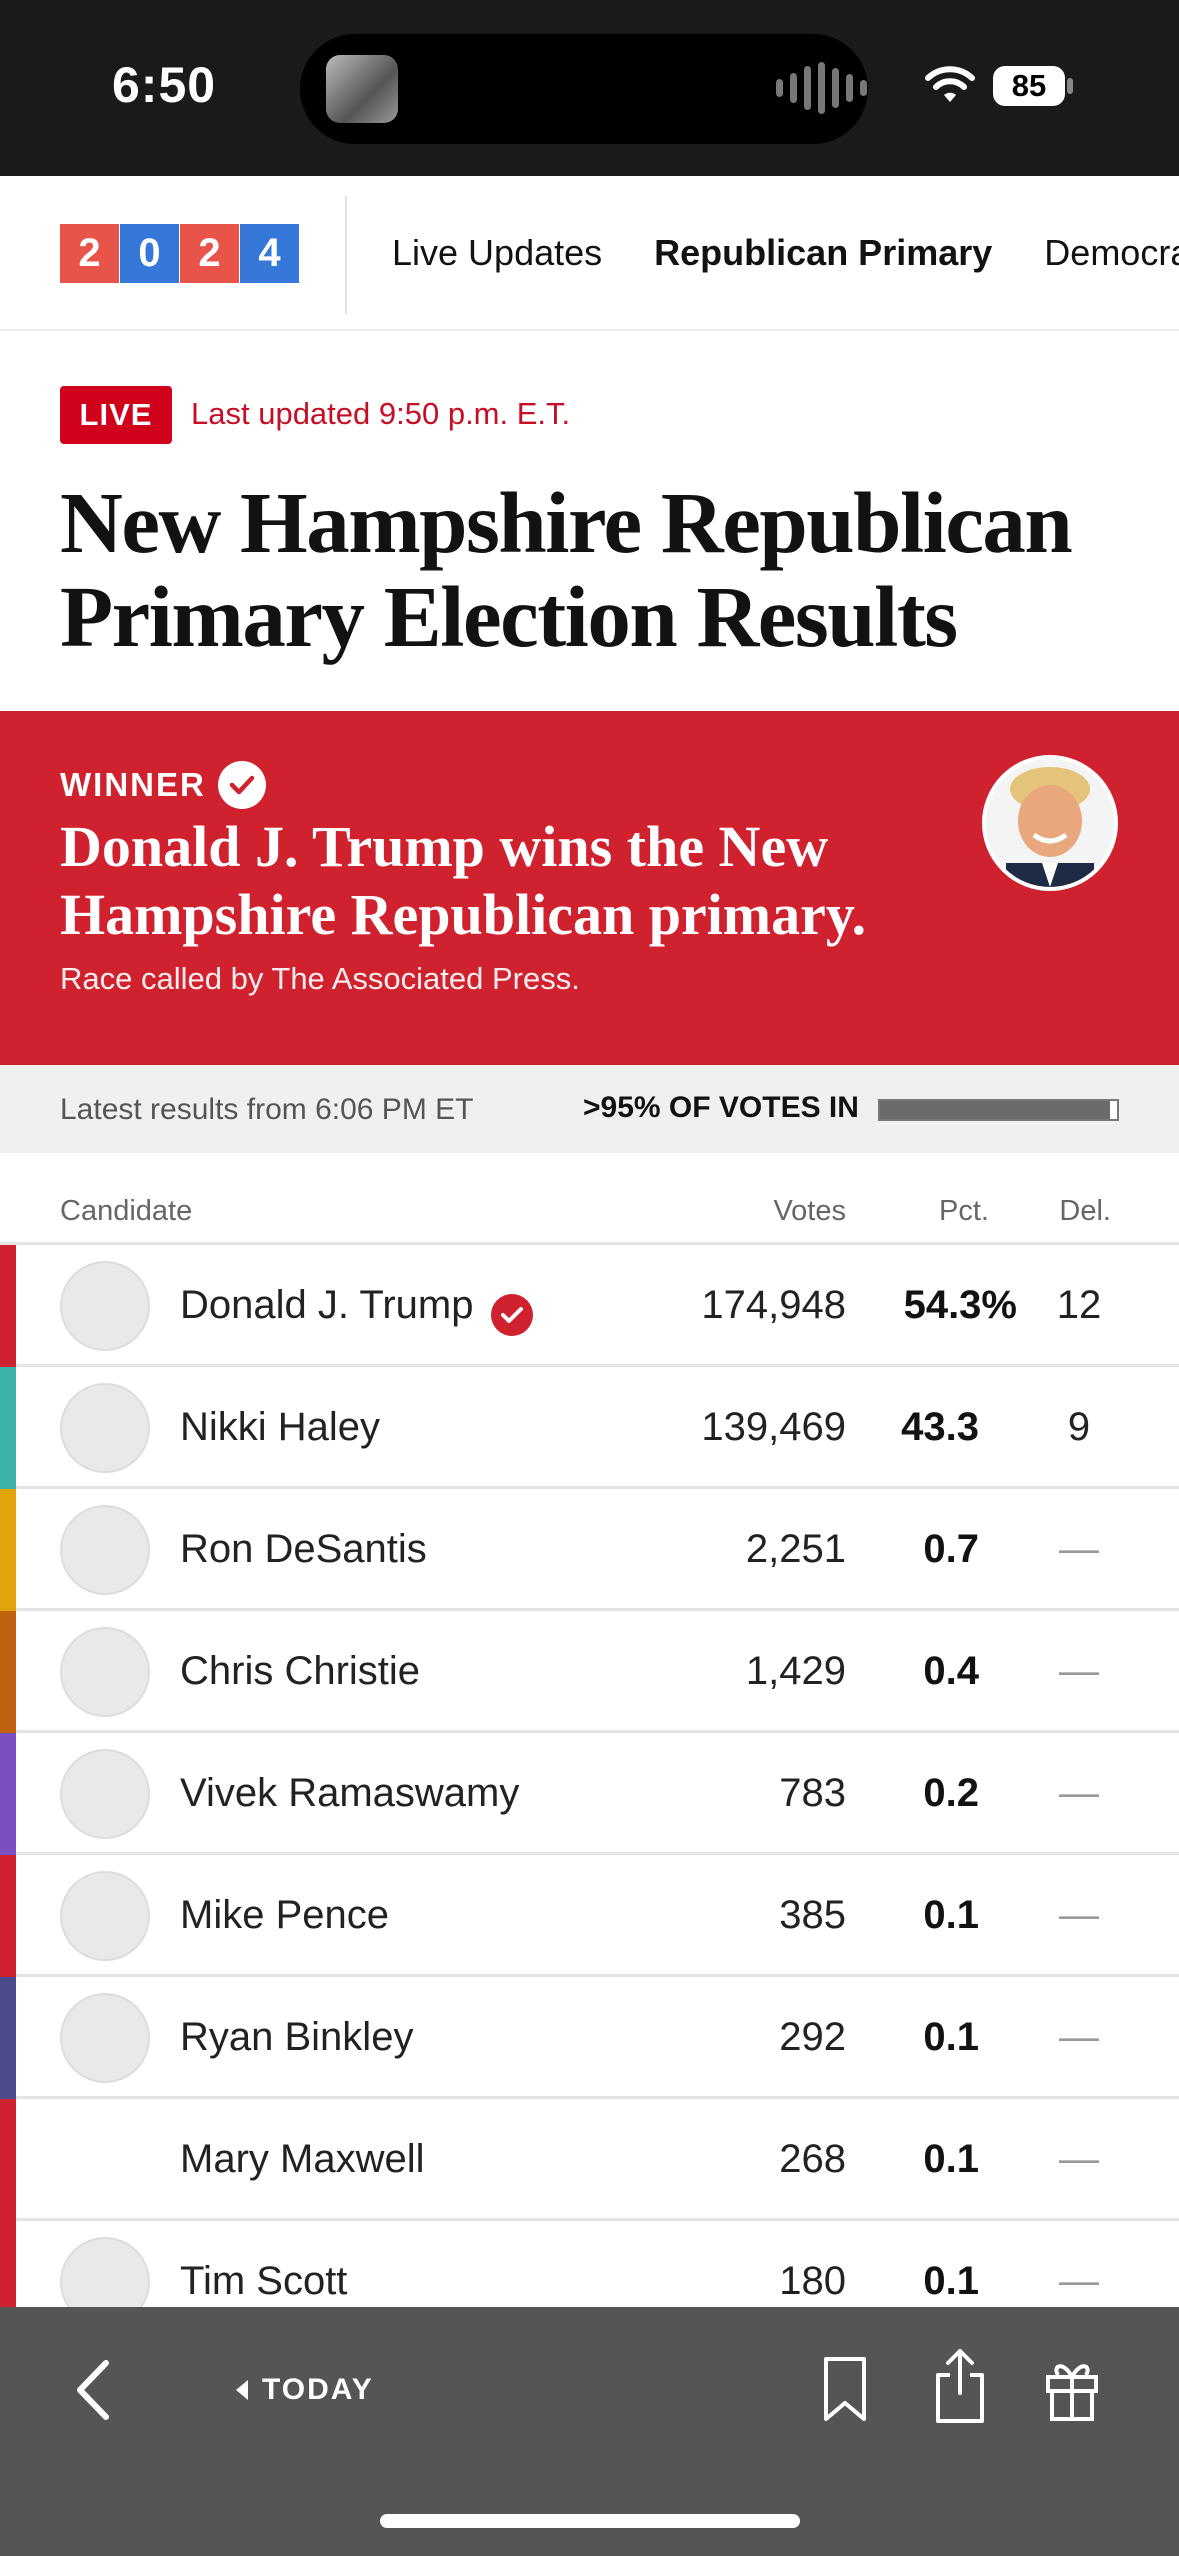 This screenshot has height=2556, width=1179. I want to click on bookmark-icon, so click(845, 2390).